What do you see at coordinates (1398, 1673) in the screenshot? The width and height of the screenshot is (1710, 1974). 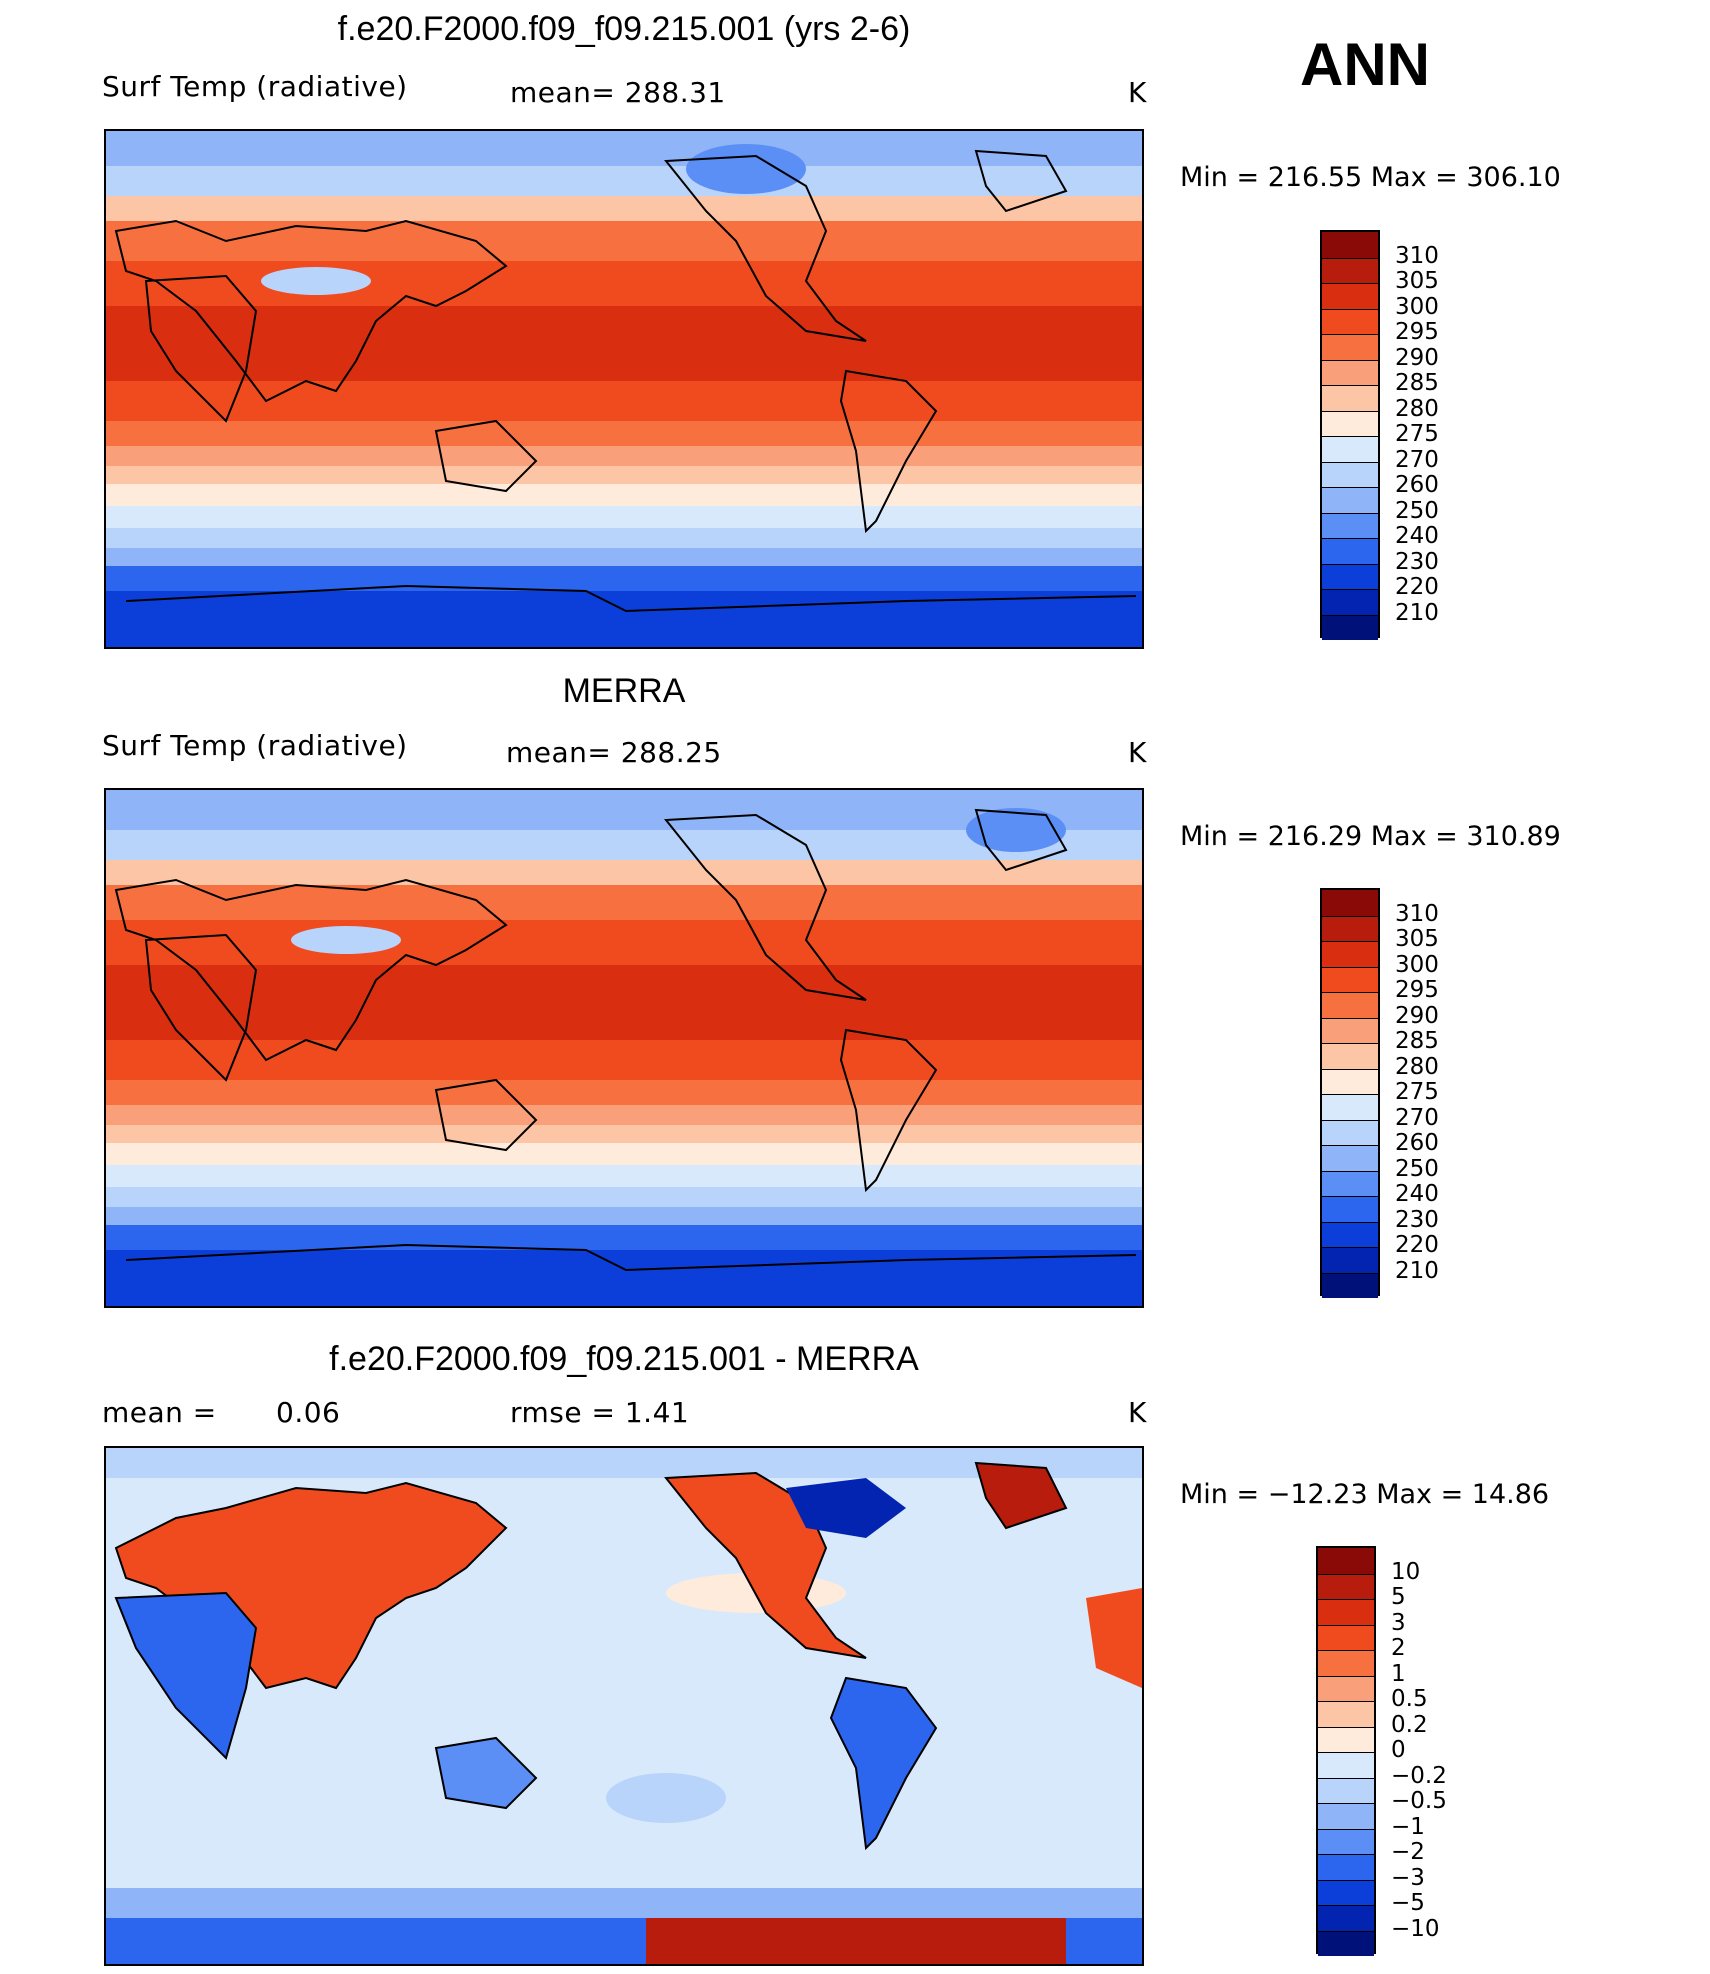 I see `colorbar-label: 1` at bounding box center [1398, 1673].